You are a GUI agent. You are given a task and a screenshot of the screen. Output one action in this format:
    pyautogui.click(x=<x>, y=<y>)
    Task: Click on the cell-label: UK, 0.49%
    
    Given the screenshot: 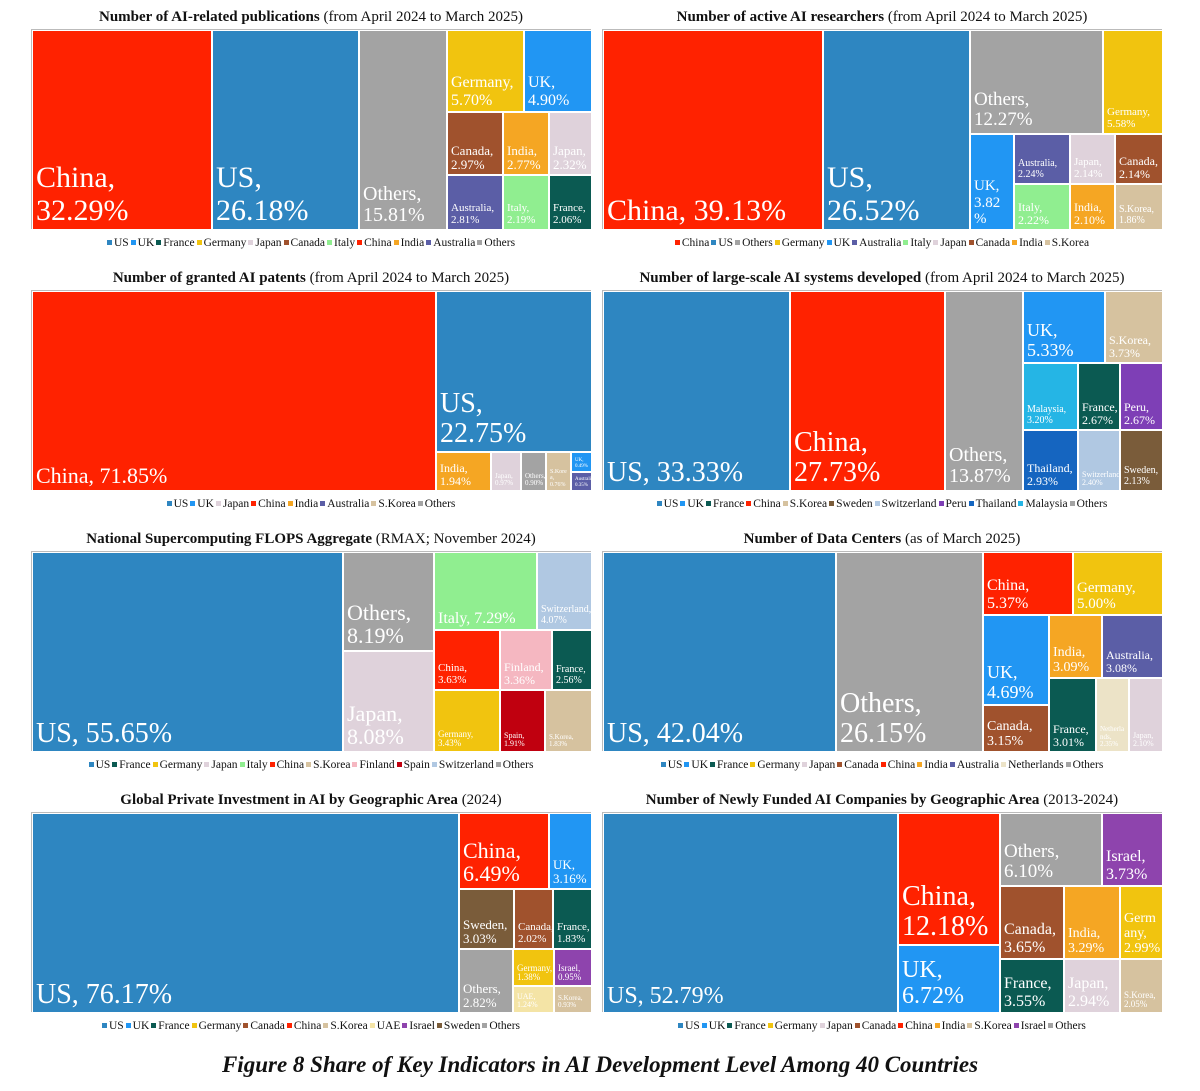 What is the action you would take?
    pyautogui.click(x=581, y=463)
    